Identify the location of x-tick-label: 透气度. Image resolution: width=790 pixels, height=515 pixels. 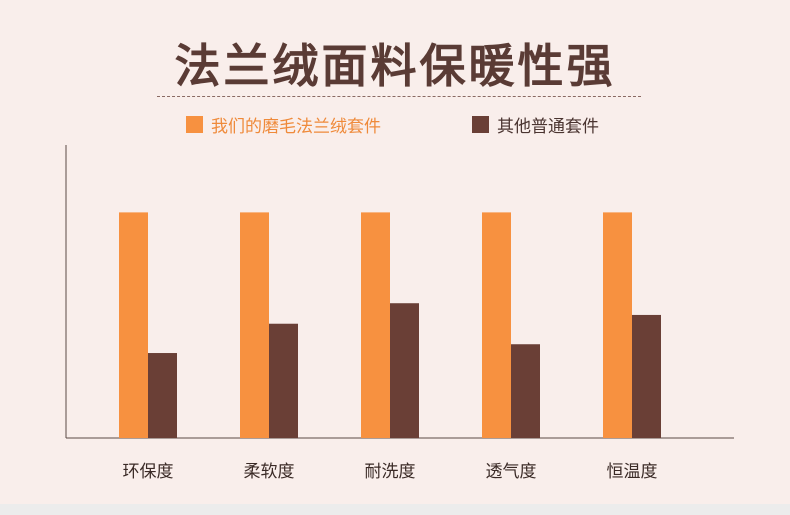
(511, 472).